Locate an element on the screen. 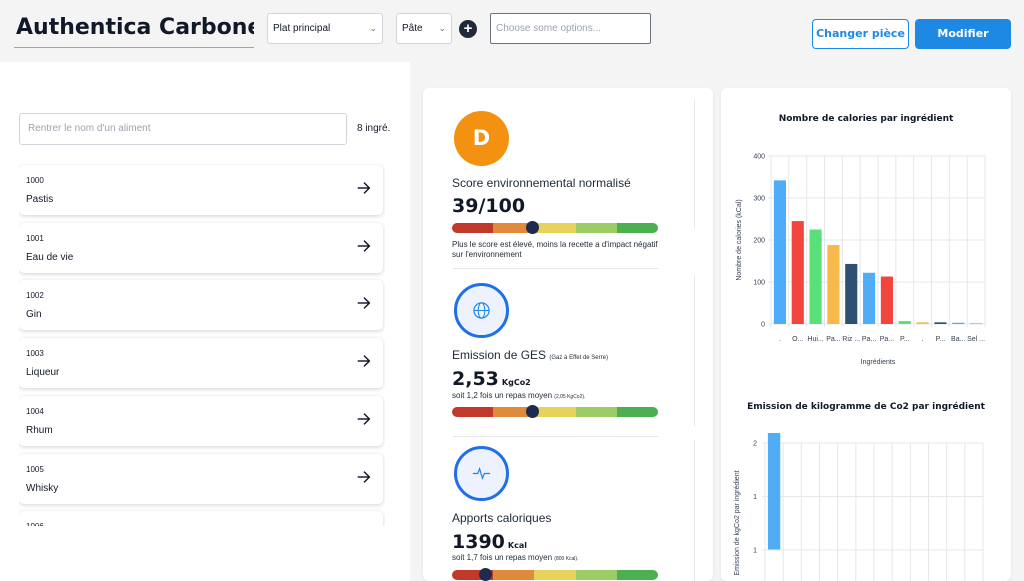 This screenshot has height=581, width=1024. ingredient-code: 1001 is located at coordinates (35, 238).